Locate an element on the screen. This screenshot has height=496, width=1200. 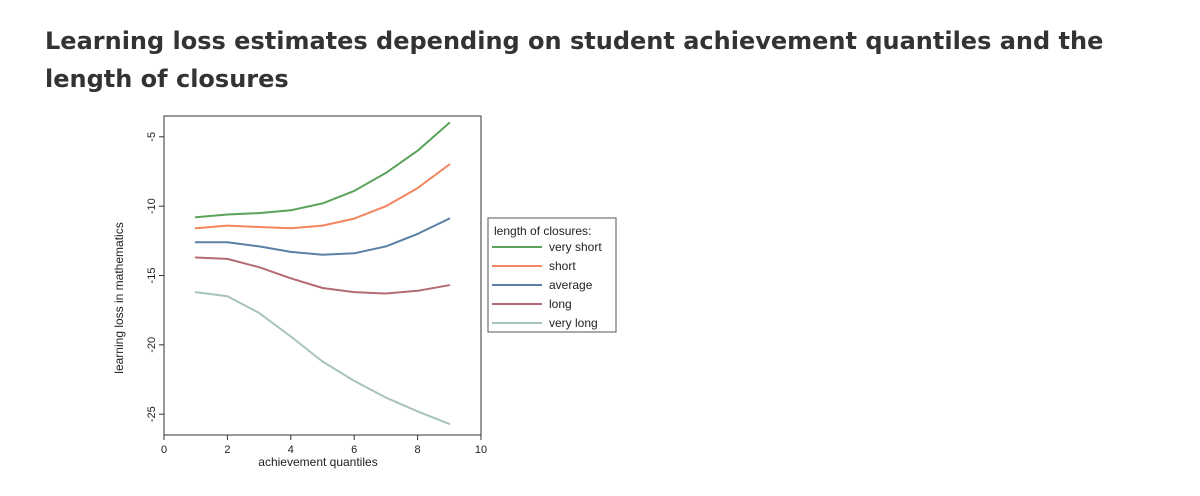
series-lines is located at coordinates (322, 273).